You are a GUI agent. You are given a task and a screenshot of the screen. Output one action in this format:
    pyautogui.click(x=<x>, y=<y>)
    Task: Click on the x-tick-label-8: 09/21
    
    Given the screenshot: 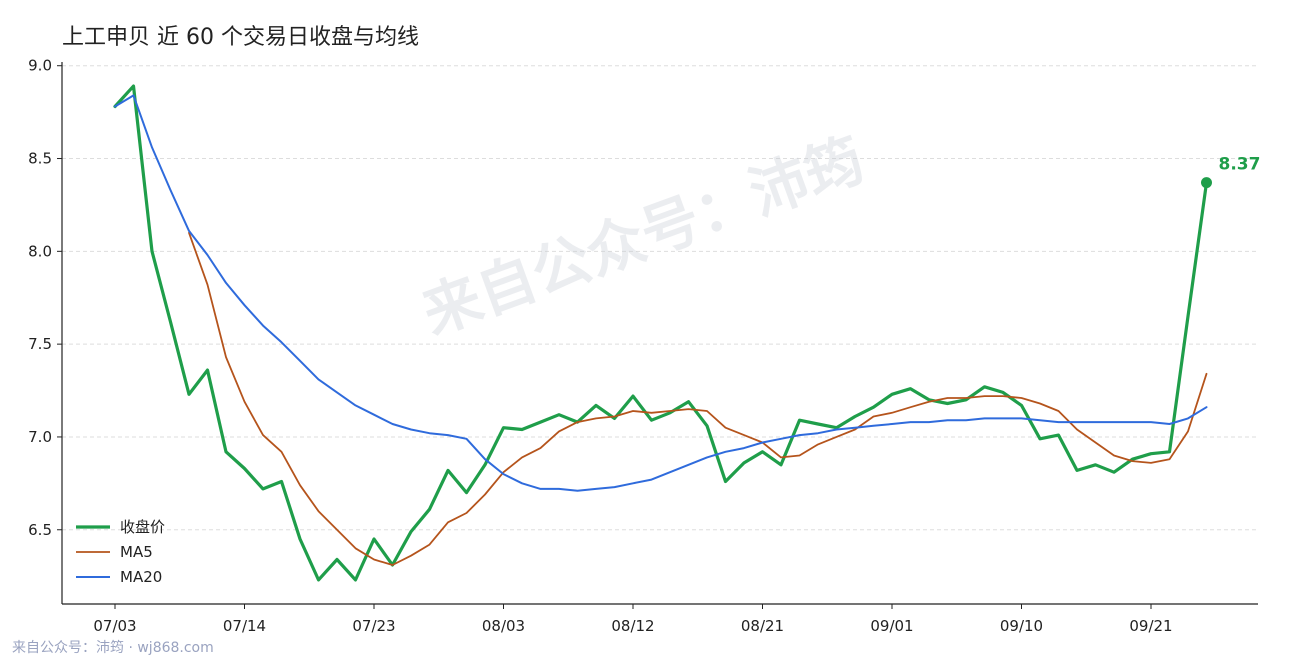 What is the action you would take?
    pyautogui.click(x=1150, y=626)
    